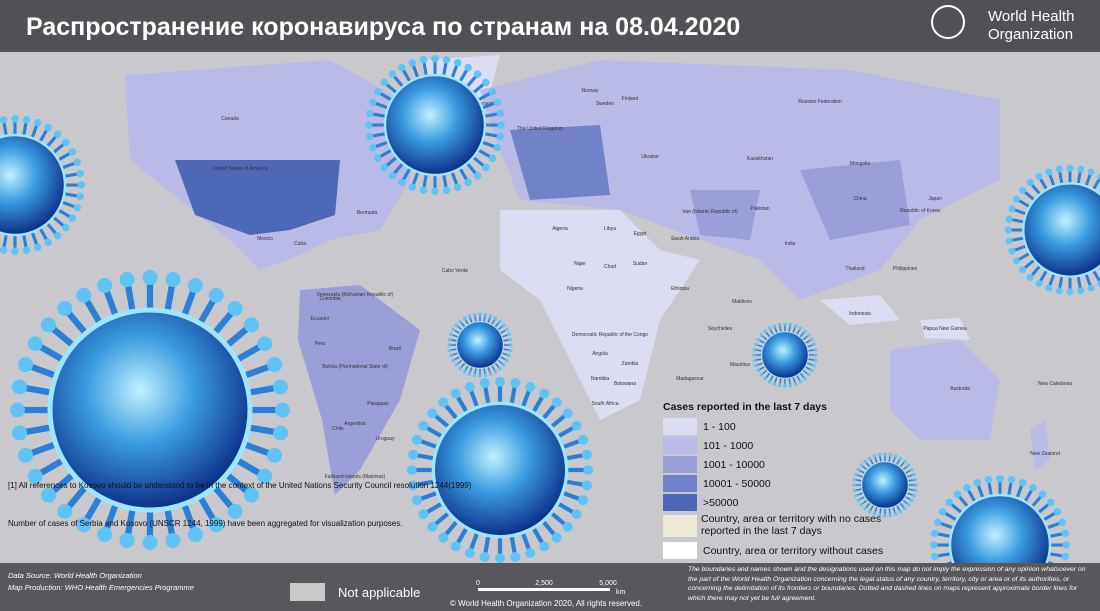 The height and width of the screenshot is (611, 1100). I want to click on legend-title: Cases reported in the last 7 days, so click(745, 407).